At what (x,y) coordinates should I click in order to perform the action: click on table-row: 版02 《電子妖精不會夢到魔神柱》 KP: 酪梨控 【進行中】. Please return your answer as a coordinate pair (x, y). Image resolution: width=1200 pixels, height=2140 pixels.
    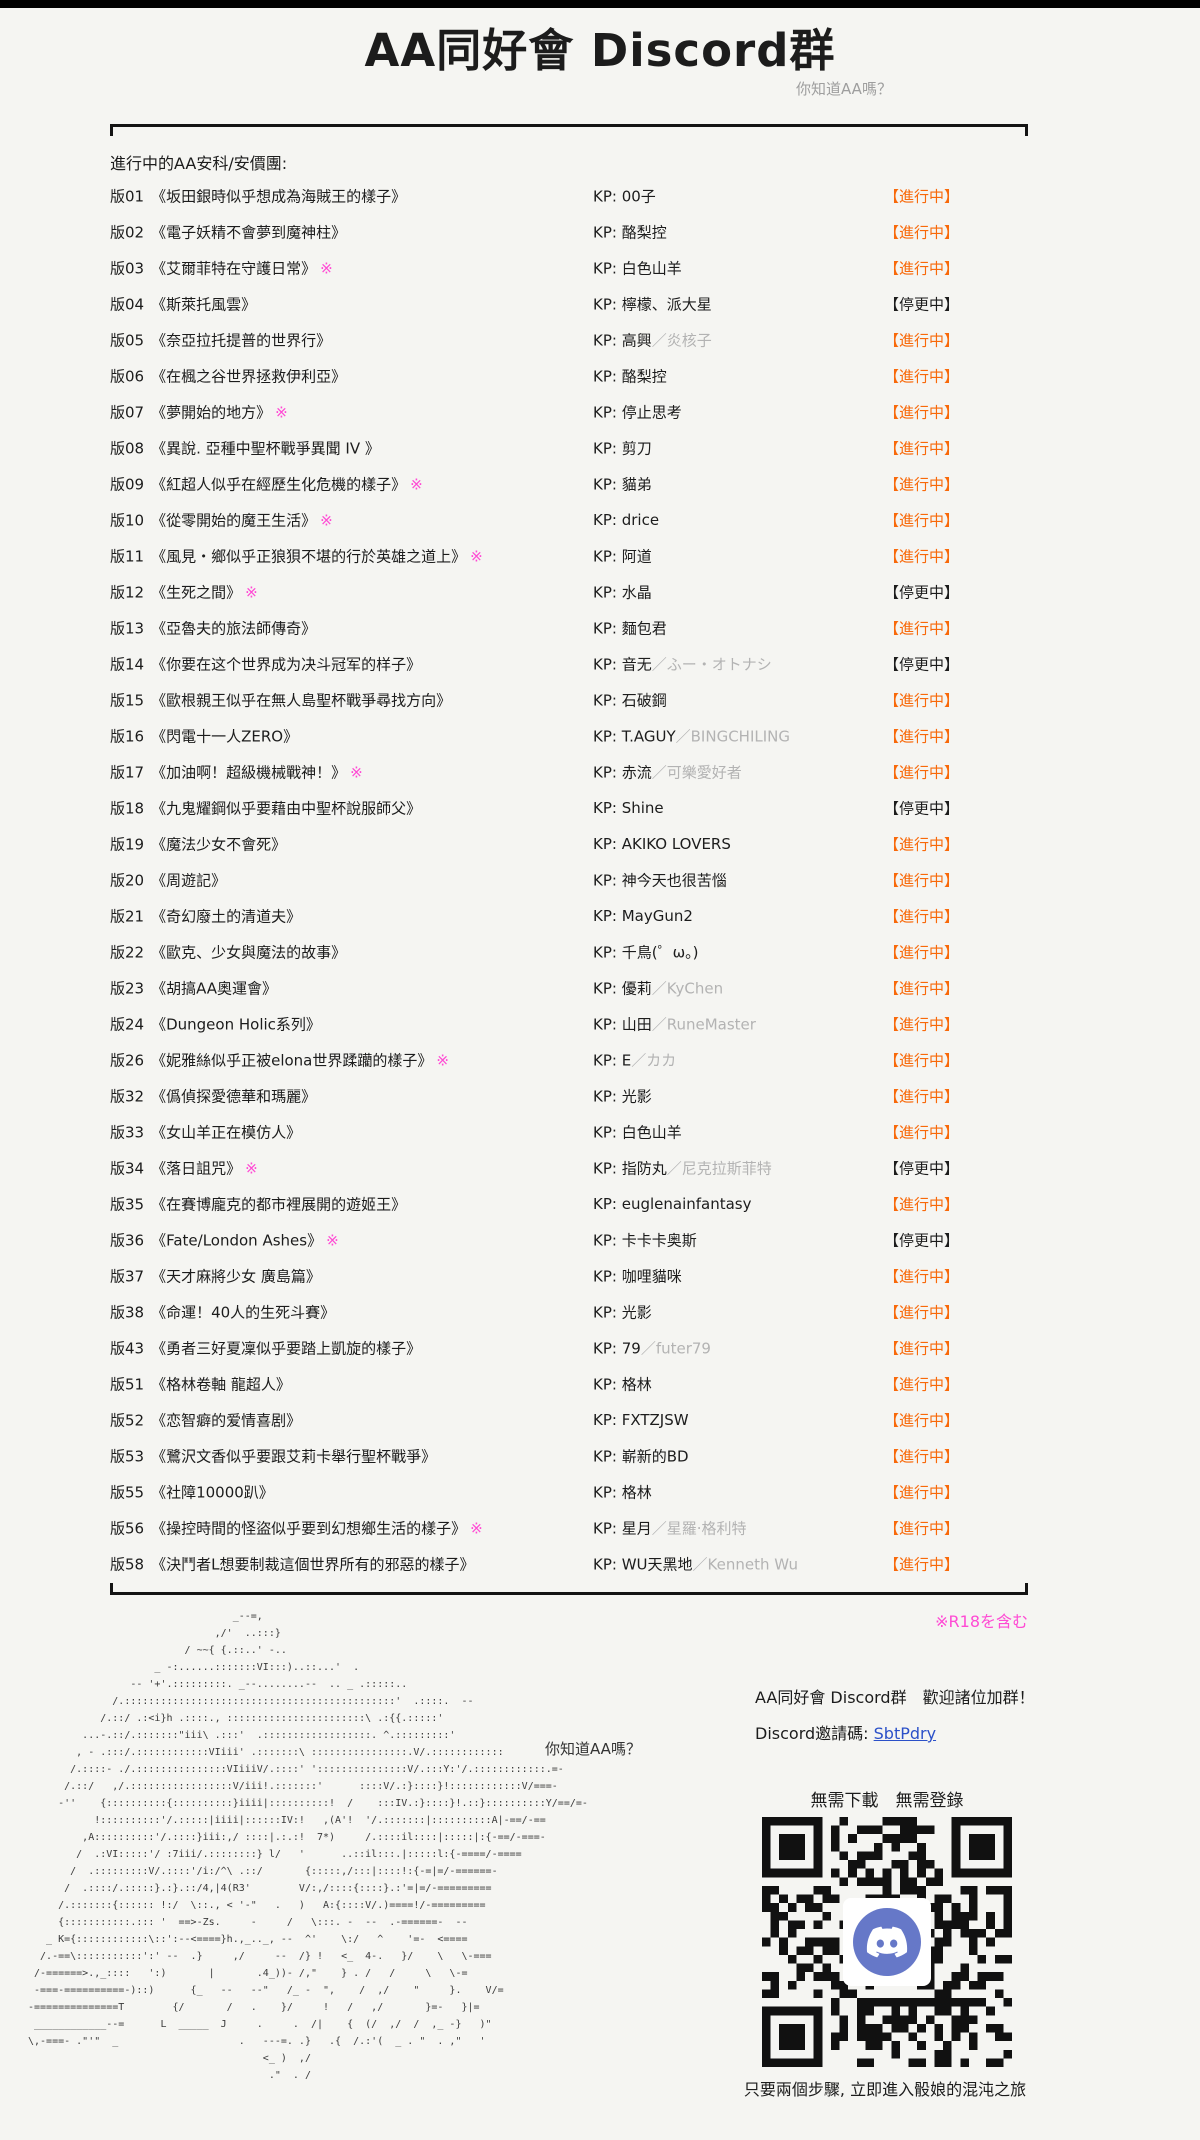
    Looking at the image, I should click on (600, 232).